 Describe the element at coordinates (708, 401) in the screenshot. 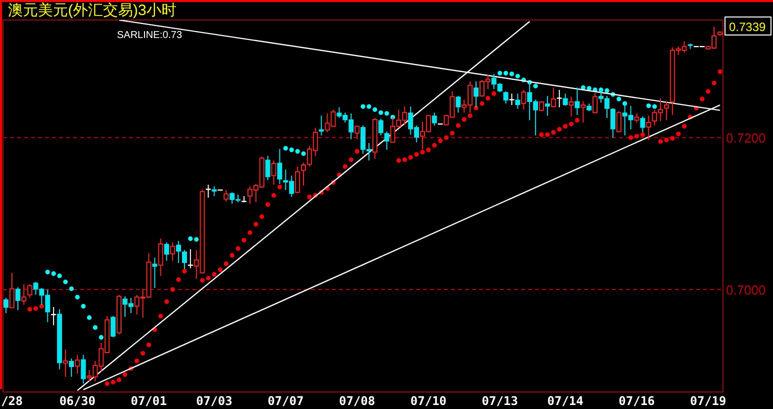

I see `x-tick-label: 07/19` at that location.